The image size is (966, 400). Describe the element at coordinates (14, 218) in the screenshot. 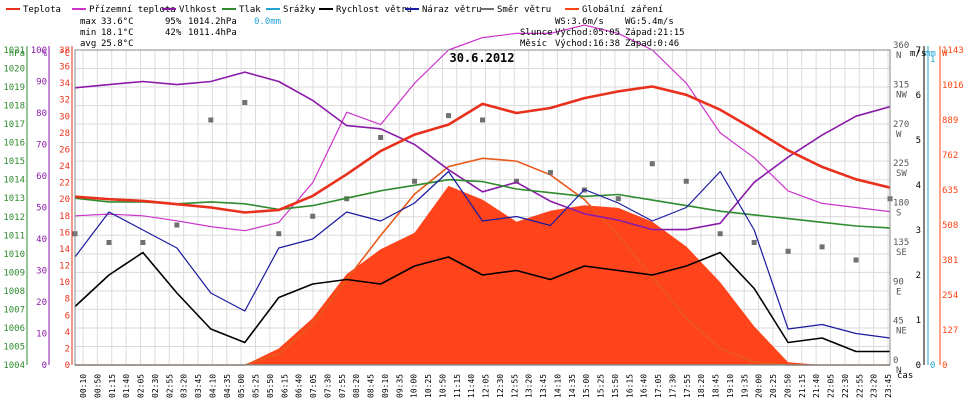

I see `axis-hpa-tick: 1012` at that location.